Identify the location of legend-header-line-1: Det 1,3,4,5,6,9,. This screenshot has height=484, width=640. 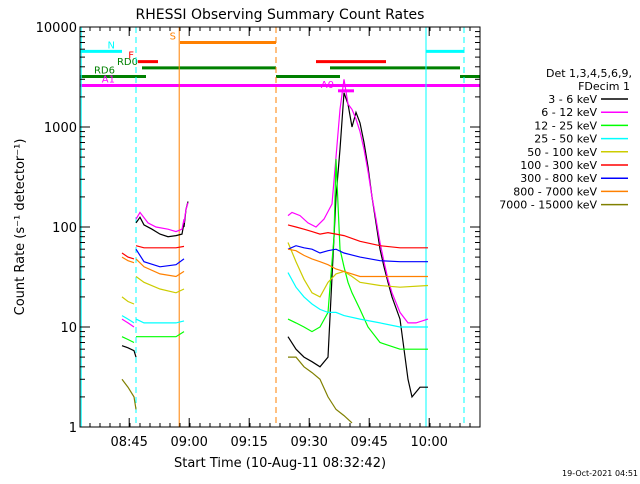
(589, 73).